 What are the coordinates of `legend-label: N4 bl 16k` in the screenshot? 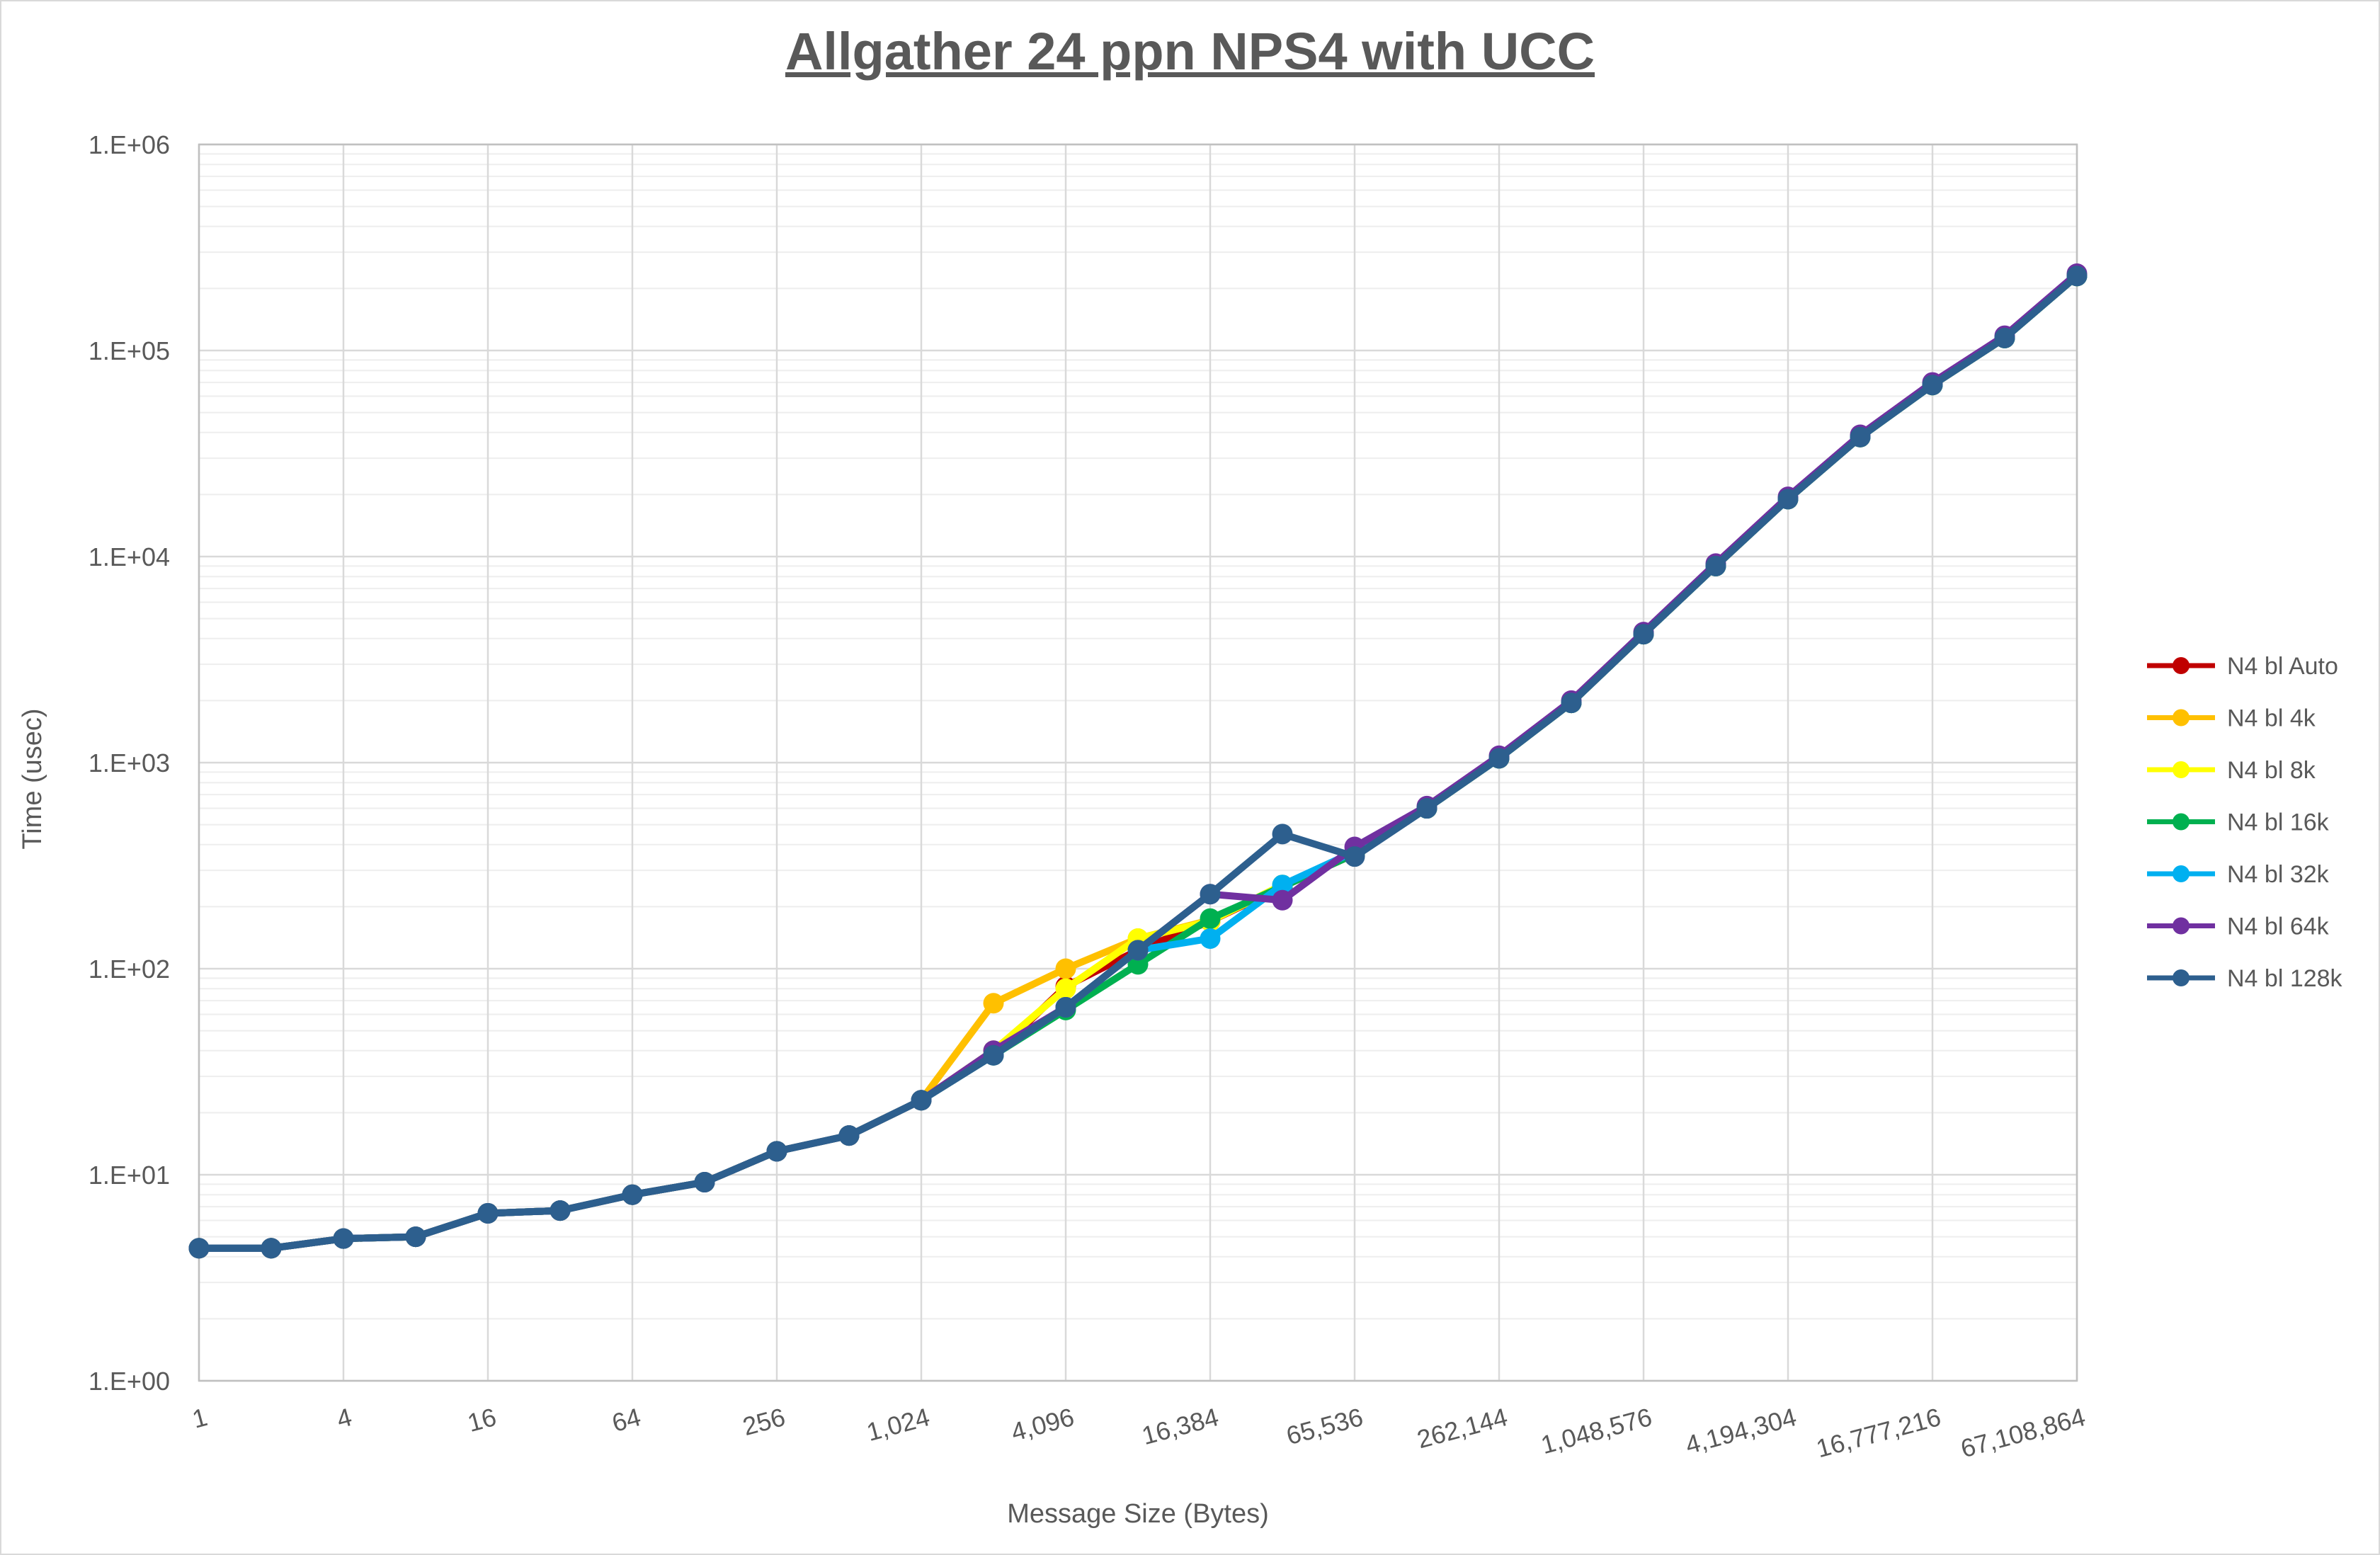 It's located at (2278, 823).